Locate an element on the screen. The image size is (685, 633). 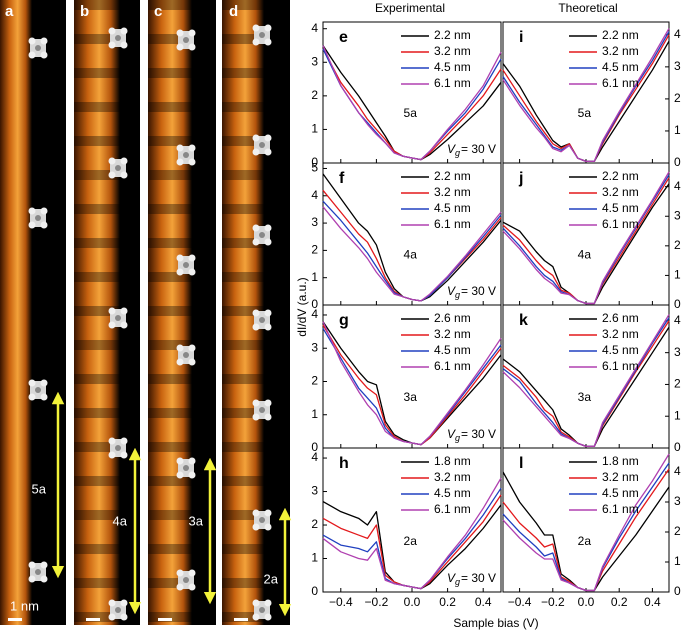
arrow-label: 3a is located at coordinates (196, 520).